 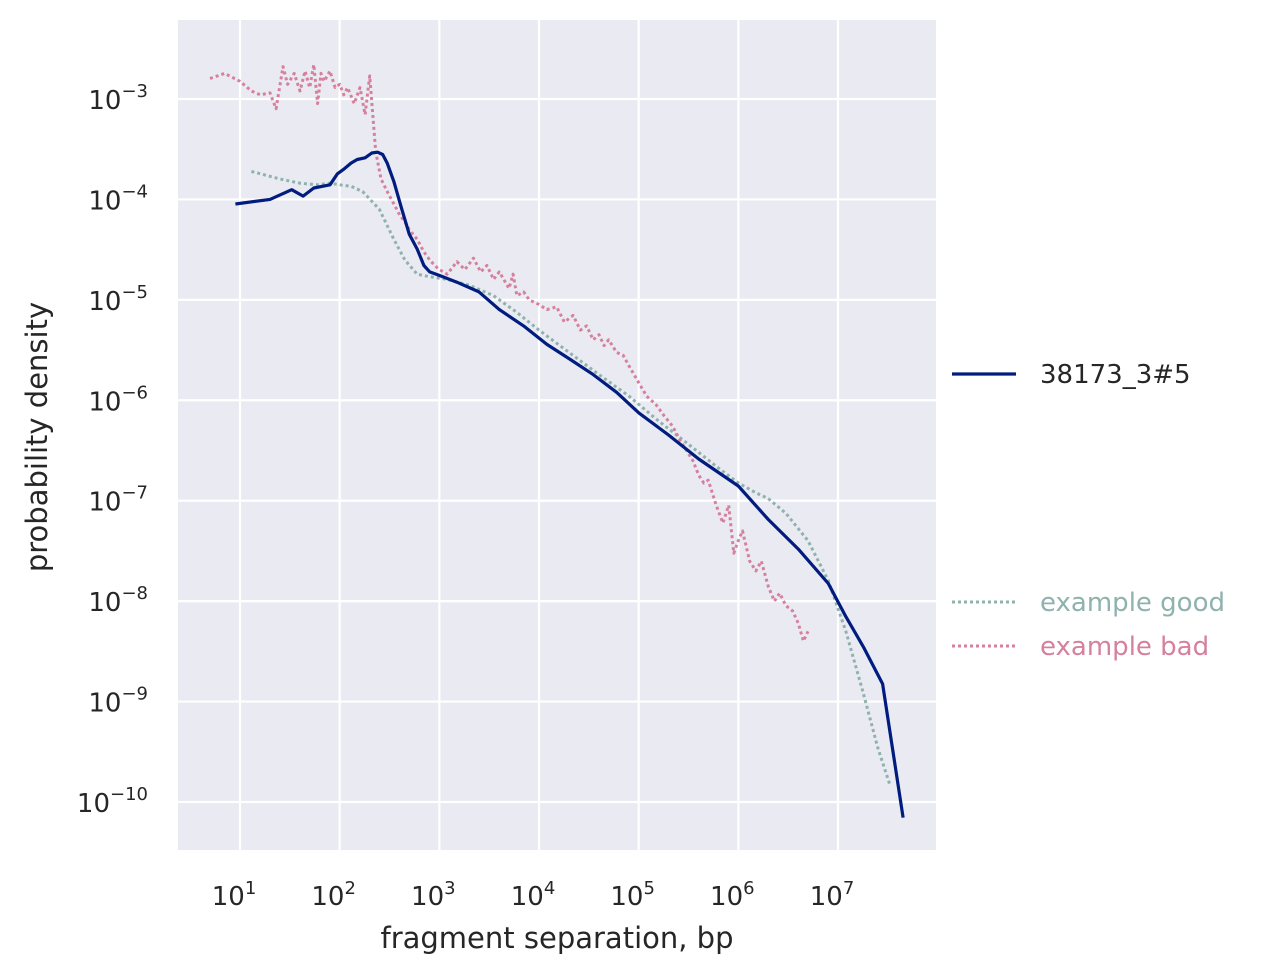 I want to click on y-tick-label: 10⁻⁶, so click(x=118, y=399).